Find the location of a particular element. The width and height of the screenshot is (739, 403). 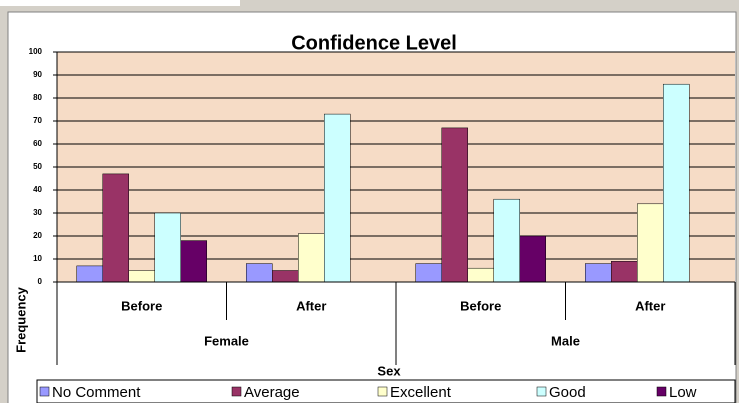

y-tick-label: 10 is located at coordinates (37, 258).